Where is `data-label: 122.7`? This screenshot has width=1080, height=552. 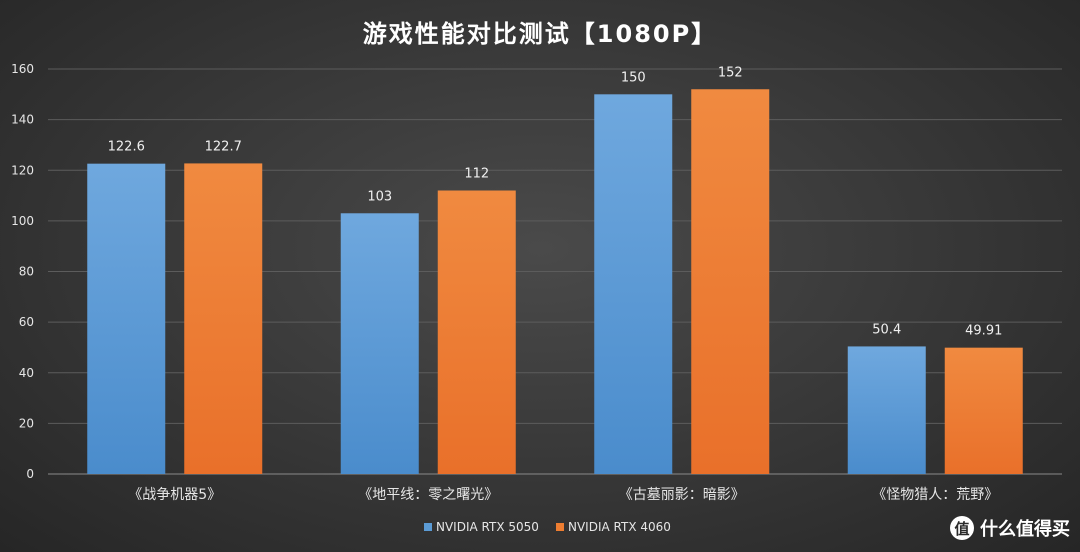 data-label: 122.7 is located at coordinates (223, 146).